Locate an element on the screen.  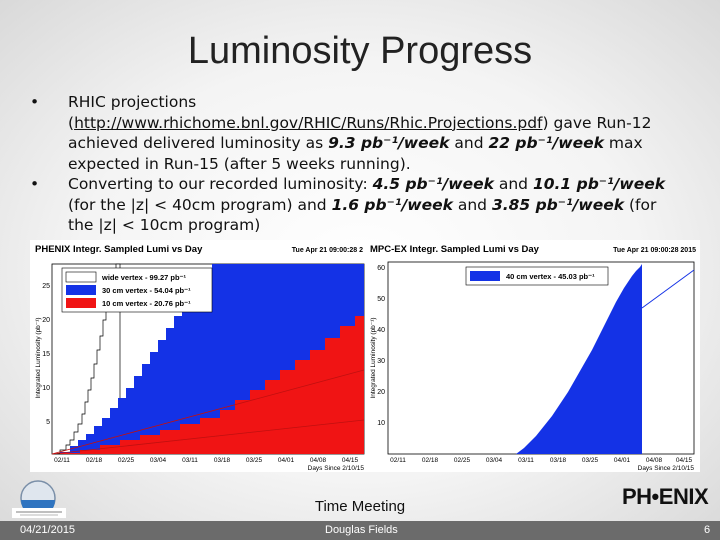
series-10cm-vertex-area is located at coordinates (208, 385).